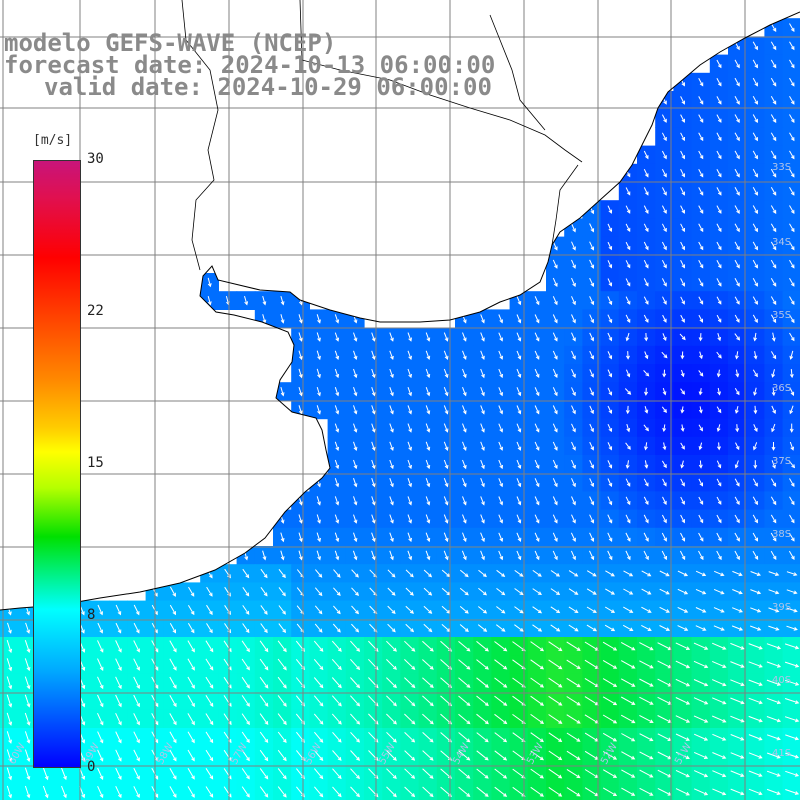  What do you see at coordinates (781, 607) in the screenshot?
I see `lat-label: 39S` at bounding box center [781, 607].